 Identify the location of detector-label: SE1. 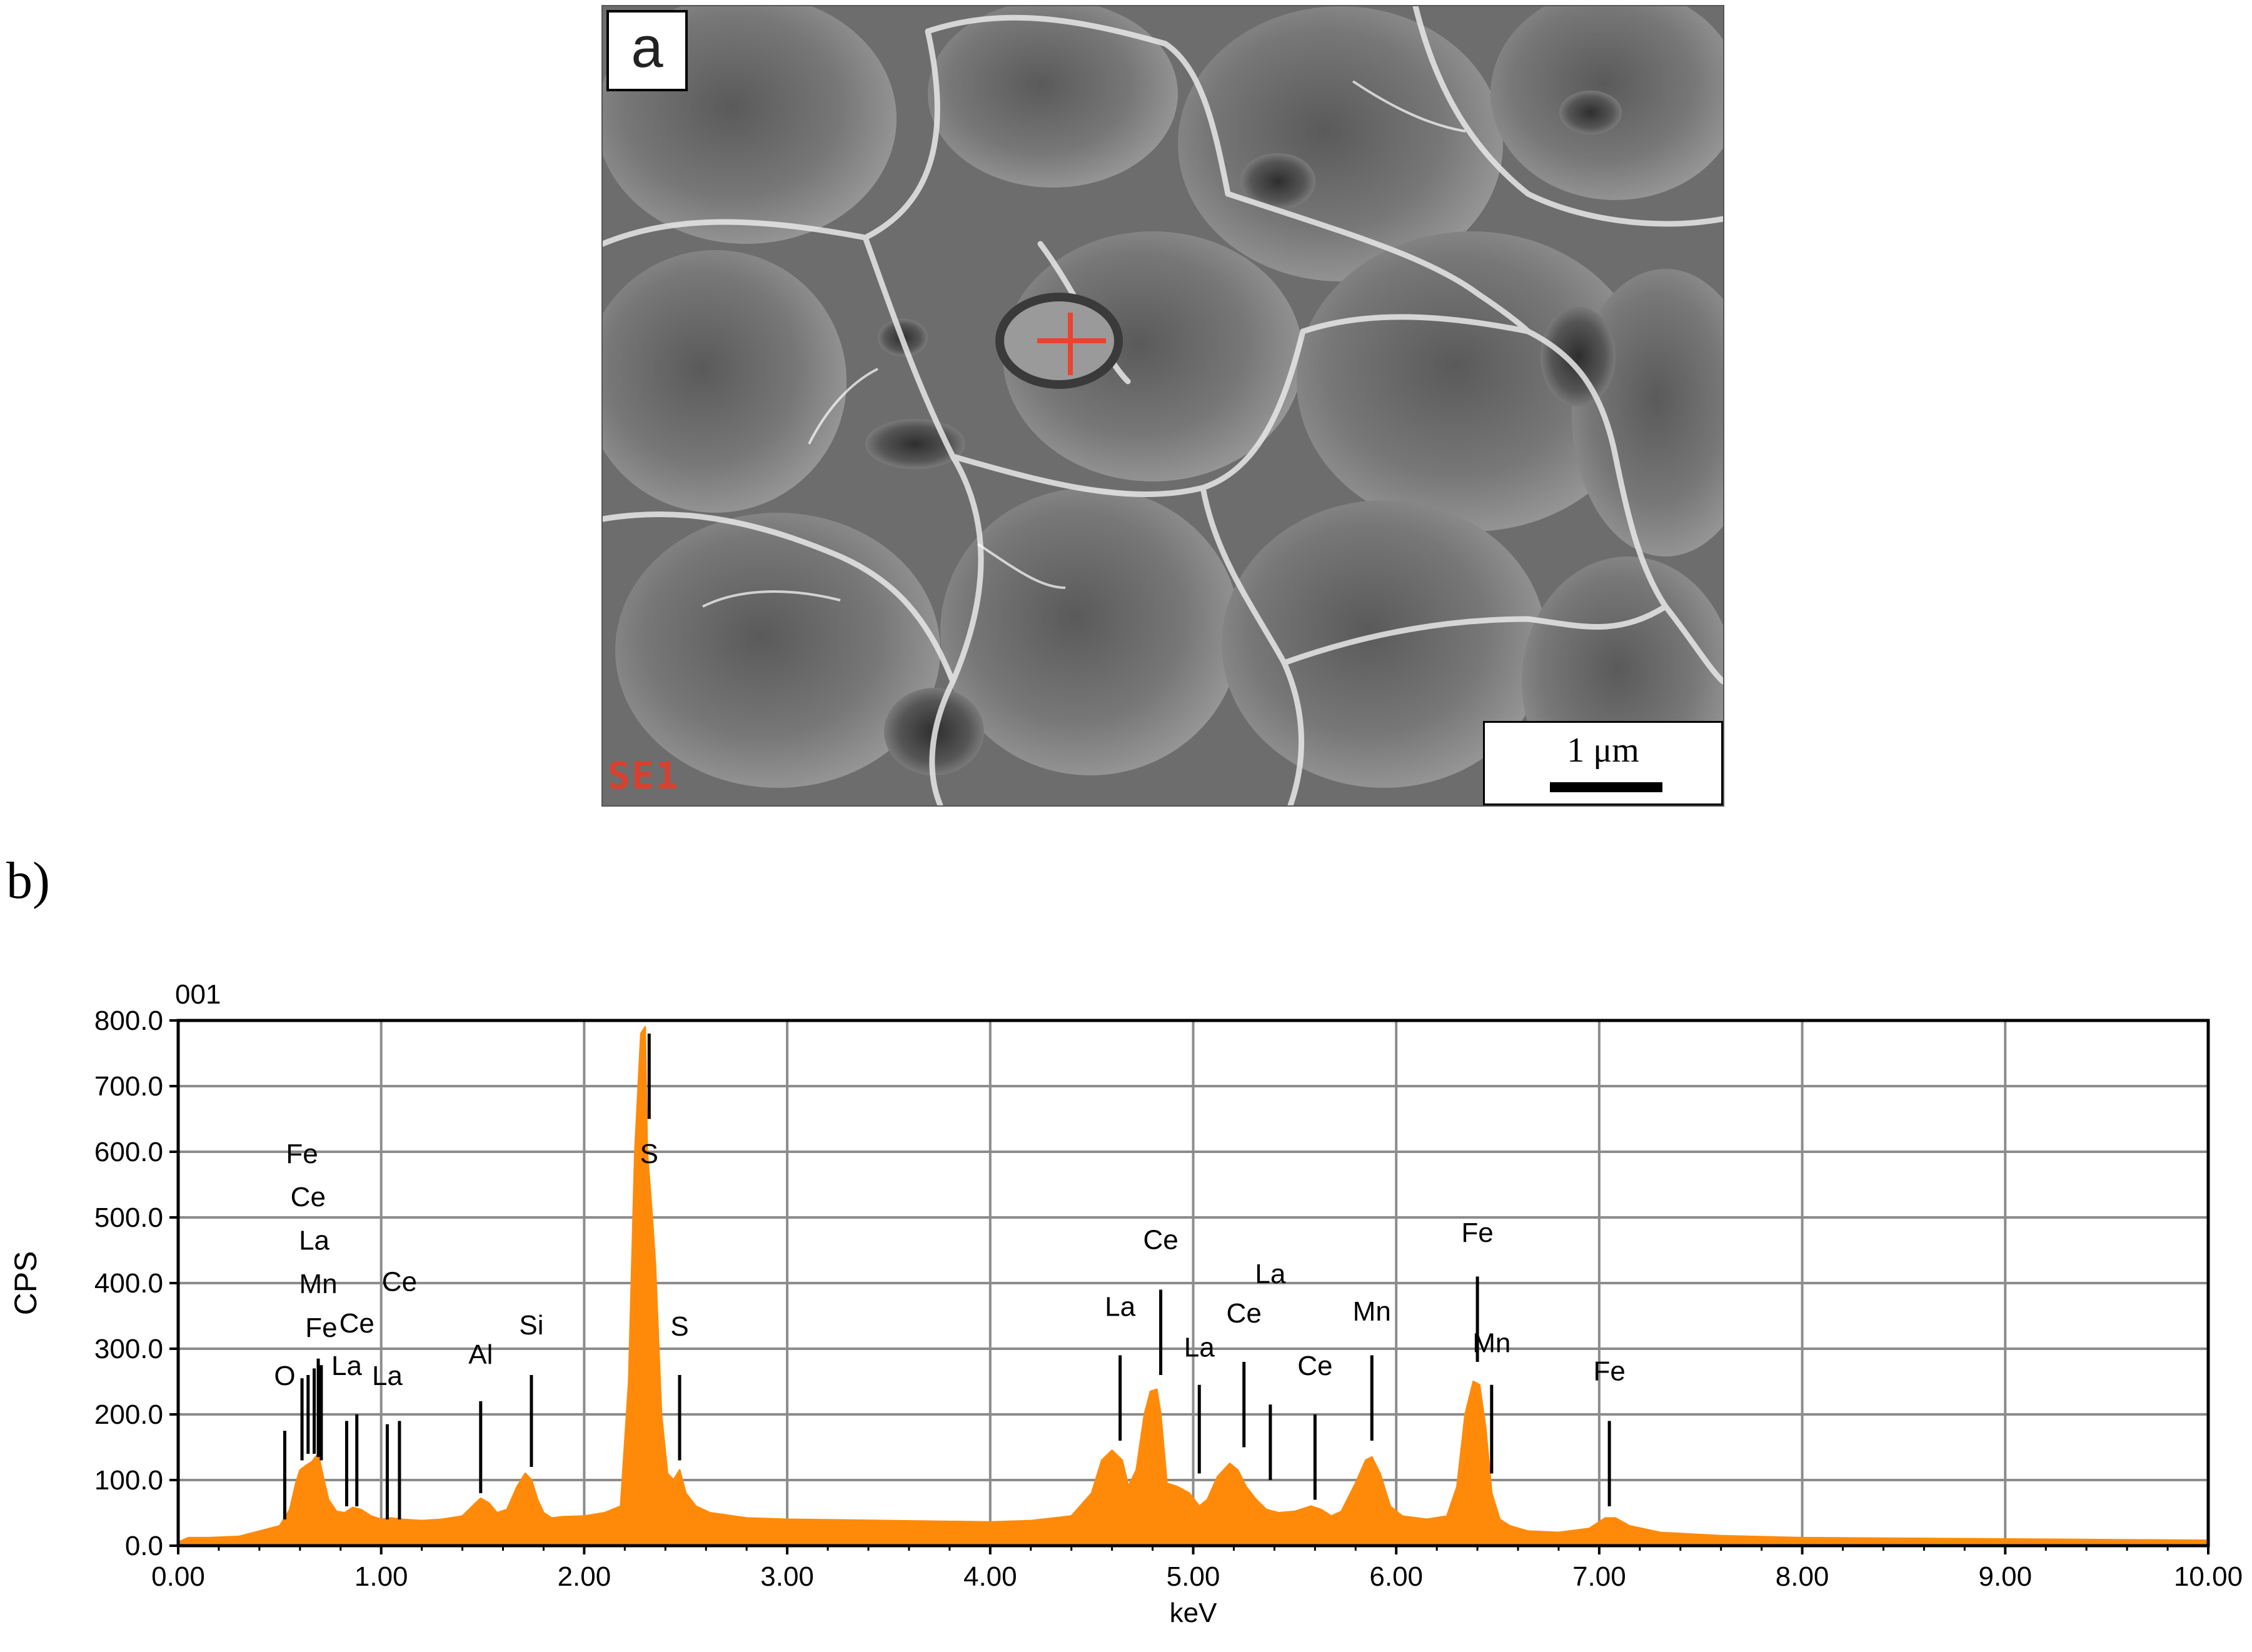
(644, 776).